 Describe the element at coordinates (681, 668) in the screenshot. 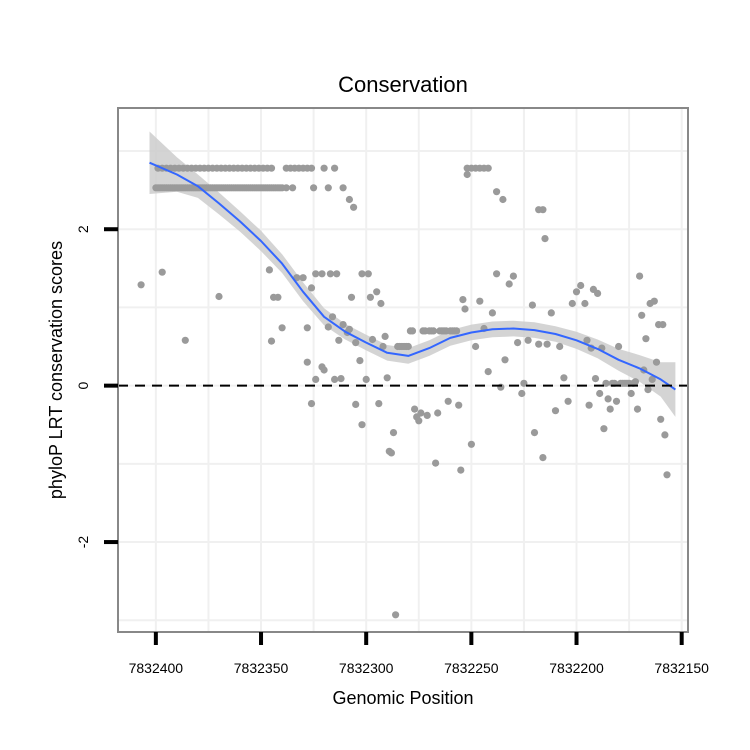

I see `x-tick-label: 7832150` at that location.